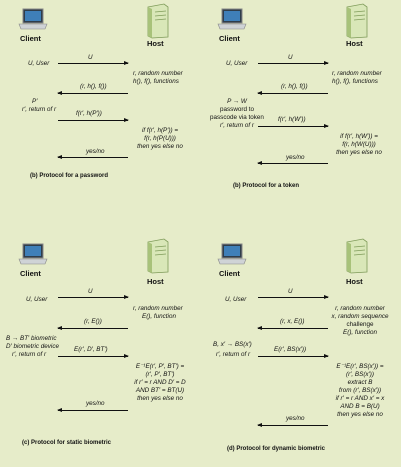 The height and width of the screenshot is (467, 401). Describe the element at coordinates (360, 316) in the screenshot. I see `note-host: x, random sequence` at that location.